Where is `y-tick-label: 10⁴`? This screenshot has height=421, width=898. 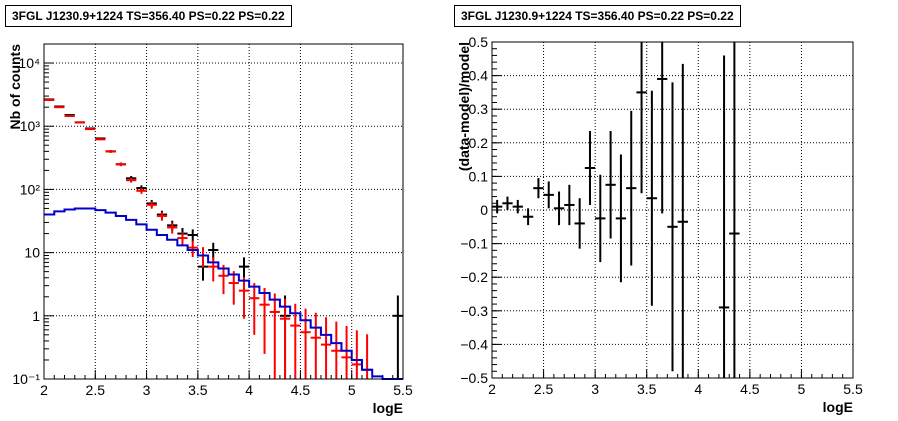 y-tick-label: 10⁴ is located at coordinates (29, 63).